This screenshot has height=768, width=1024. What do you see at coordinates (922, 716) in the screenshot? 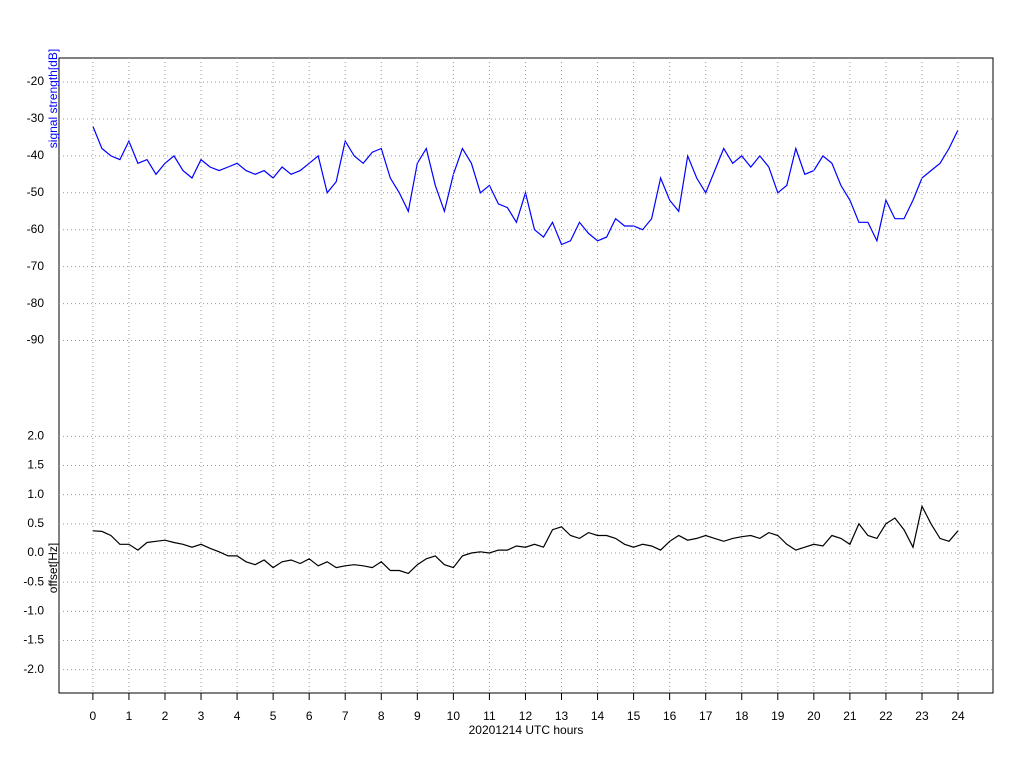
I see `x-tick-label: 23` at bounding box center [922, 716].